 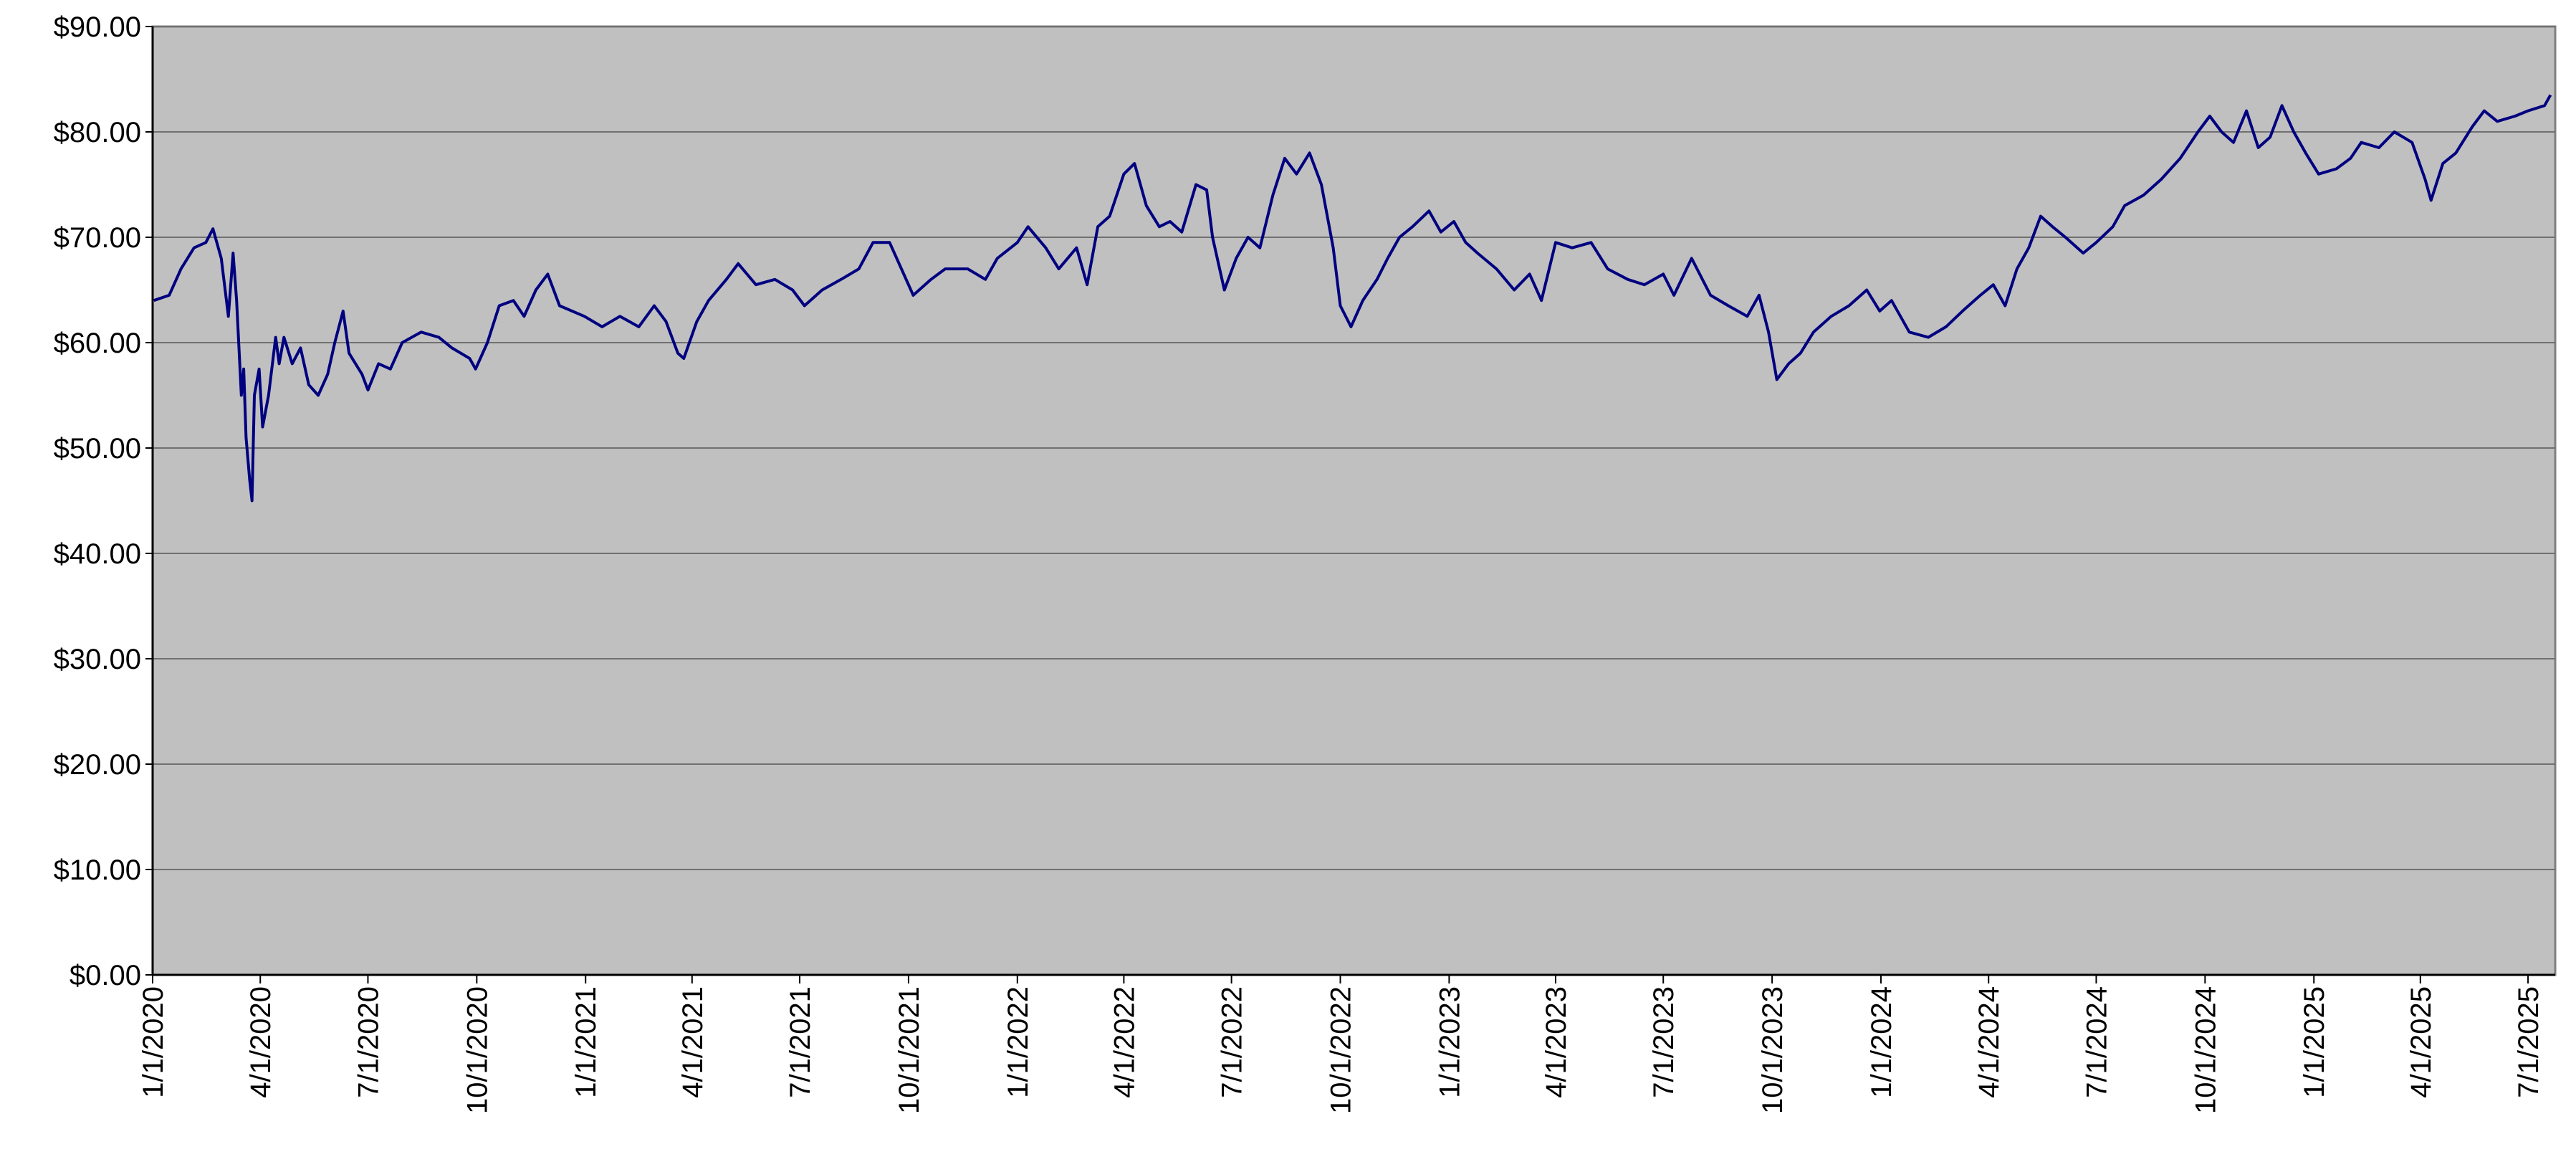 What do you see at coordinates (910, 1050) in the screenshot?
I see `x-tick-label: 10/1/2021` at bounding box center [910, 1050].